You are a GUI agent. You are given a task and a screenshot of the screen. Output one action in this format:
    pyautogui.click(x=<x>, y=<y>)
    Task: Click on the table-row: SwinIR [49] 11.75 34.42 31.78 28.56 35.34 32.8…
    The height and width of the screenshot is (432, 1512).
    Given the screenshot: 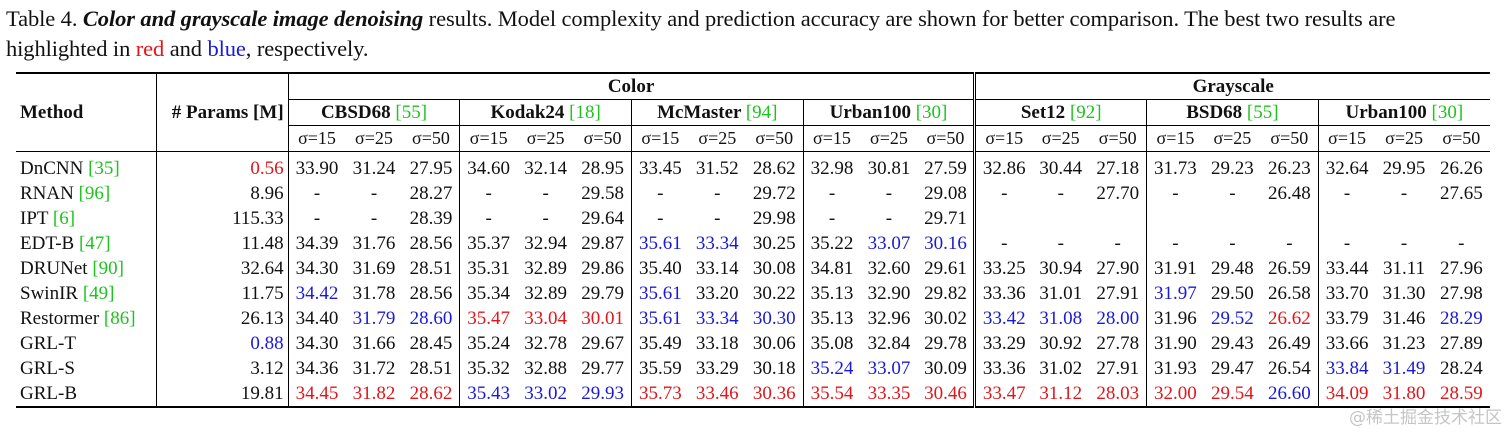 What is the action you would take?
    pyautogui.click(x=753, y=293)
    